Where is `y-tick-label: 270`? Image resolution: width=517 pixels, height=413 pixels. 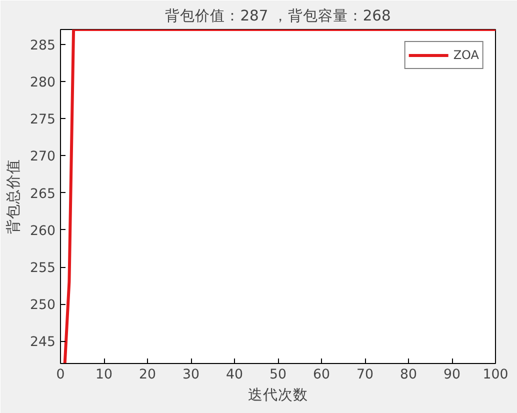
y-tick-label: 270 is located at coordinates (43, 157).